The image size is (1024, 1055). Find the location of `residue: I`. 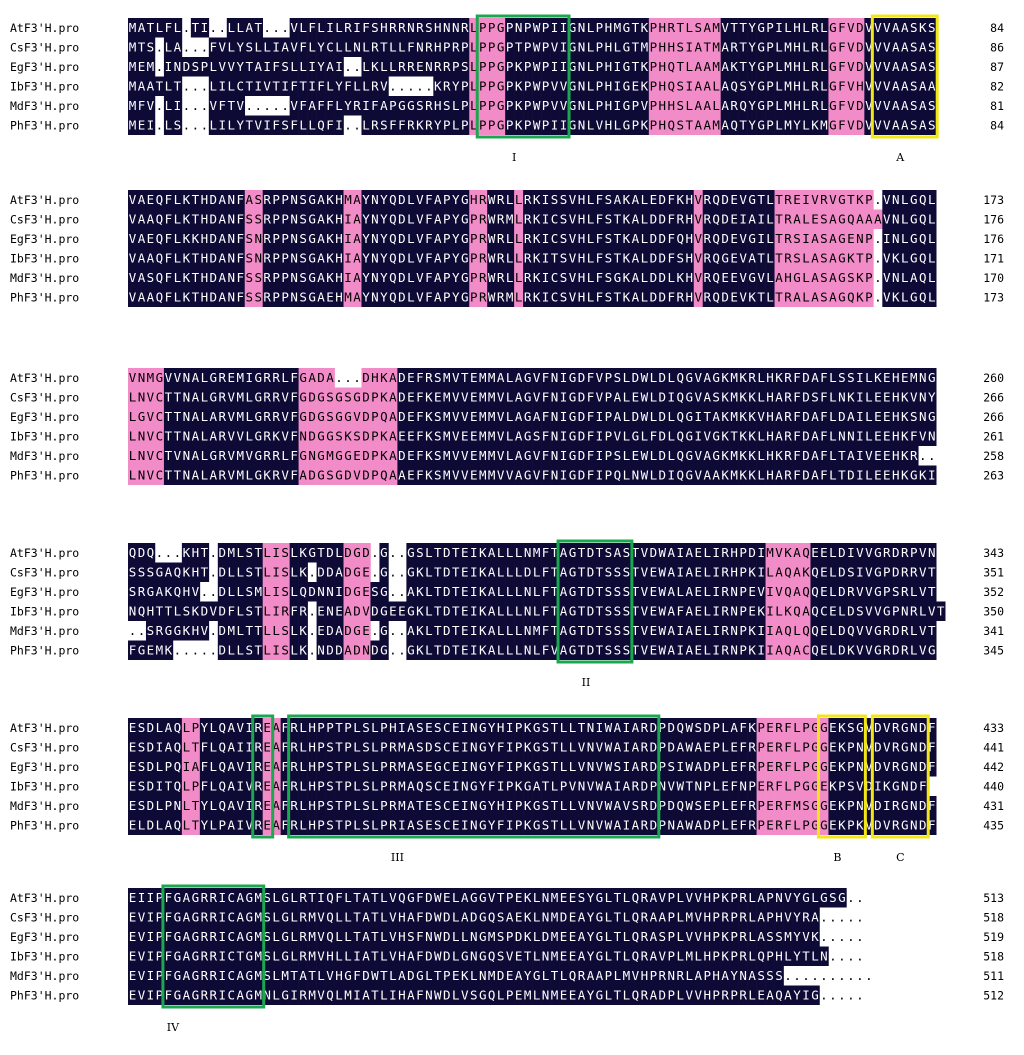

residue: I is located at coordinates (187, 766).